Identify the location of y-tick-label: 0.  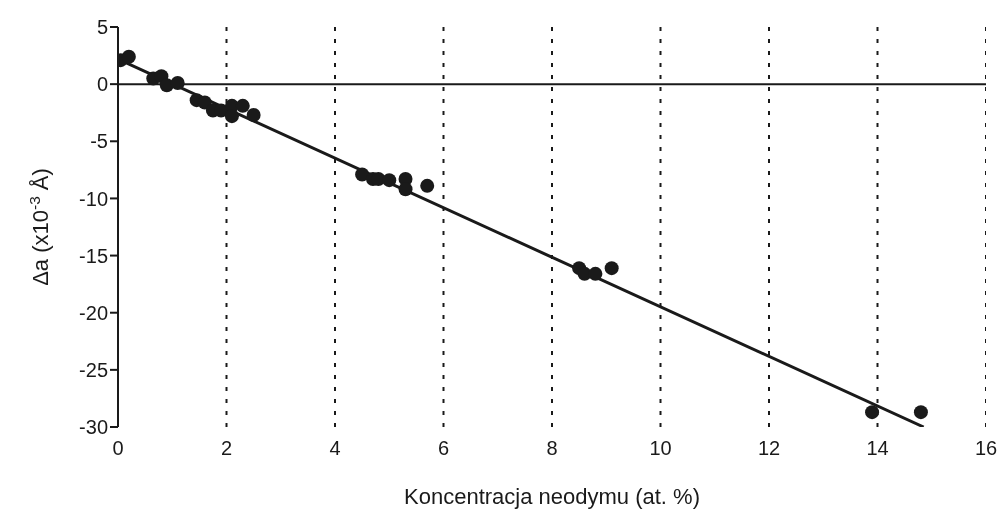
(102, 84).